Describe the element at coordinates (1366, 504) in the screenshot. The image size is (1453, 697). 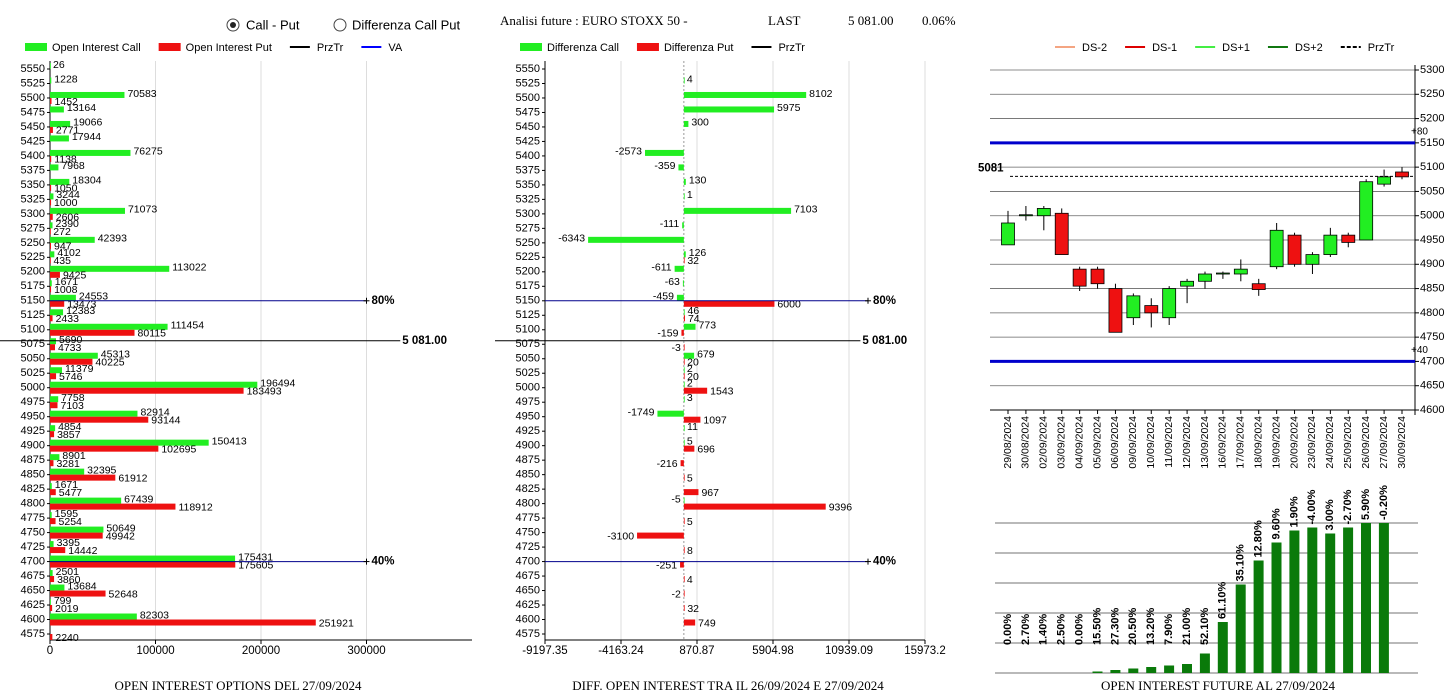
I see `bar-label: 5.90%` at that location.